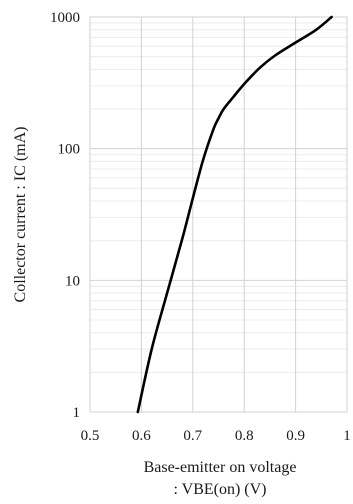 This screenshot has width=353, height=504. Describe the element at coordinates (220, 467) in the screenshot. I see `x-axis-label-line-1: Base-emitter on voltage` at that location.